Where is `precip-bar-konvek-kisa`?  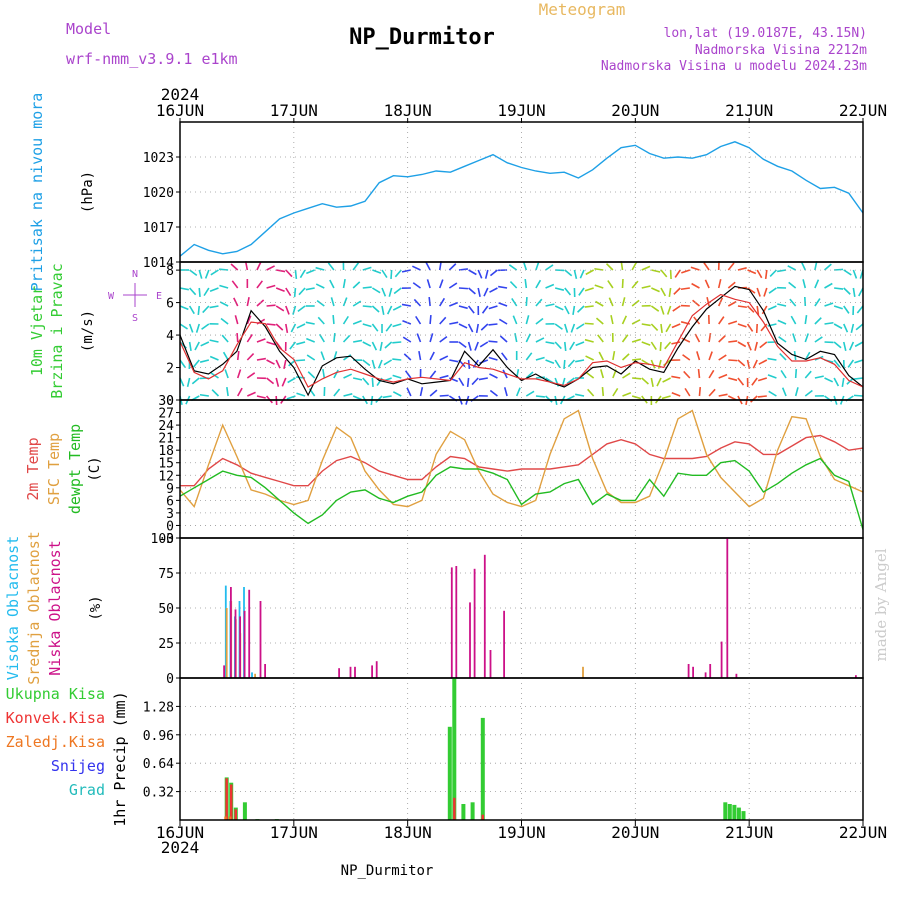
precip-bar-konvek-kisa is located at coordinates (454, 808).